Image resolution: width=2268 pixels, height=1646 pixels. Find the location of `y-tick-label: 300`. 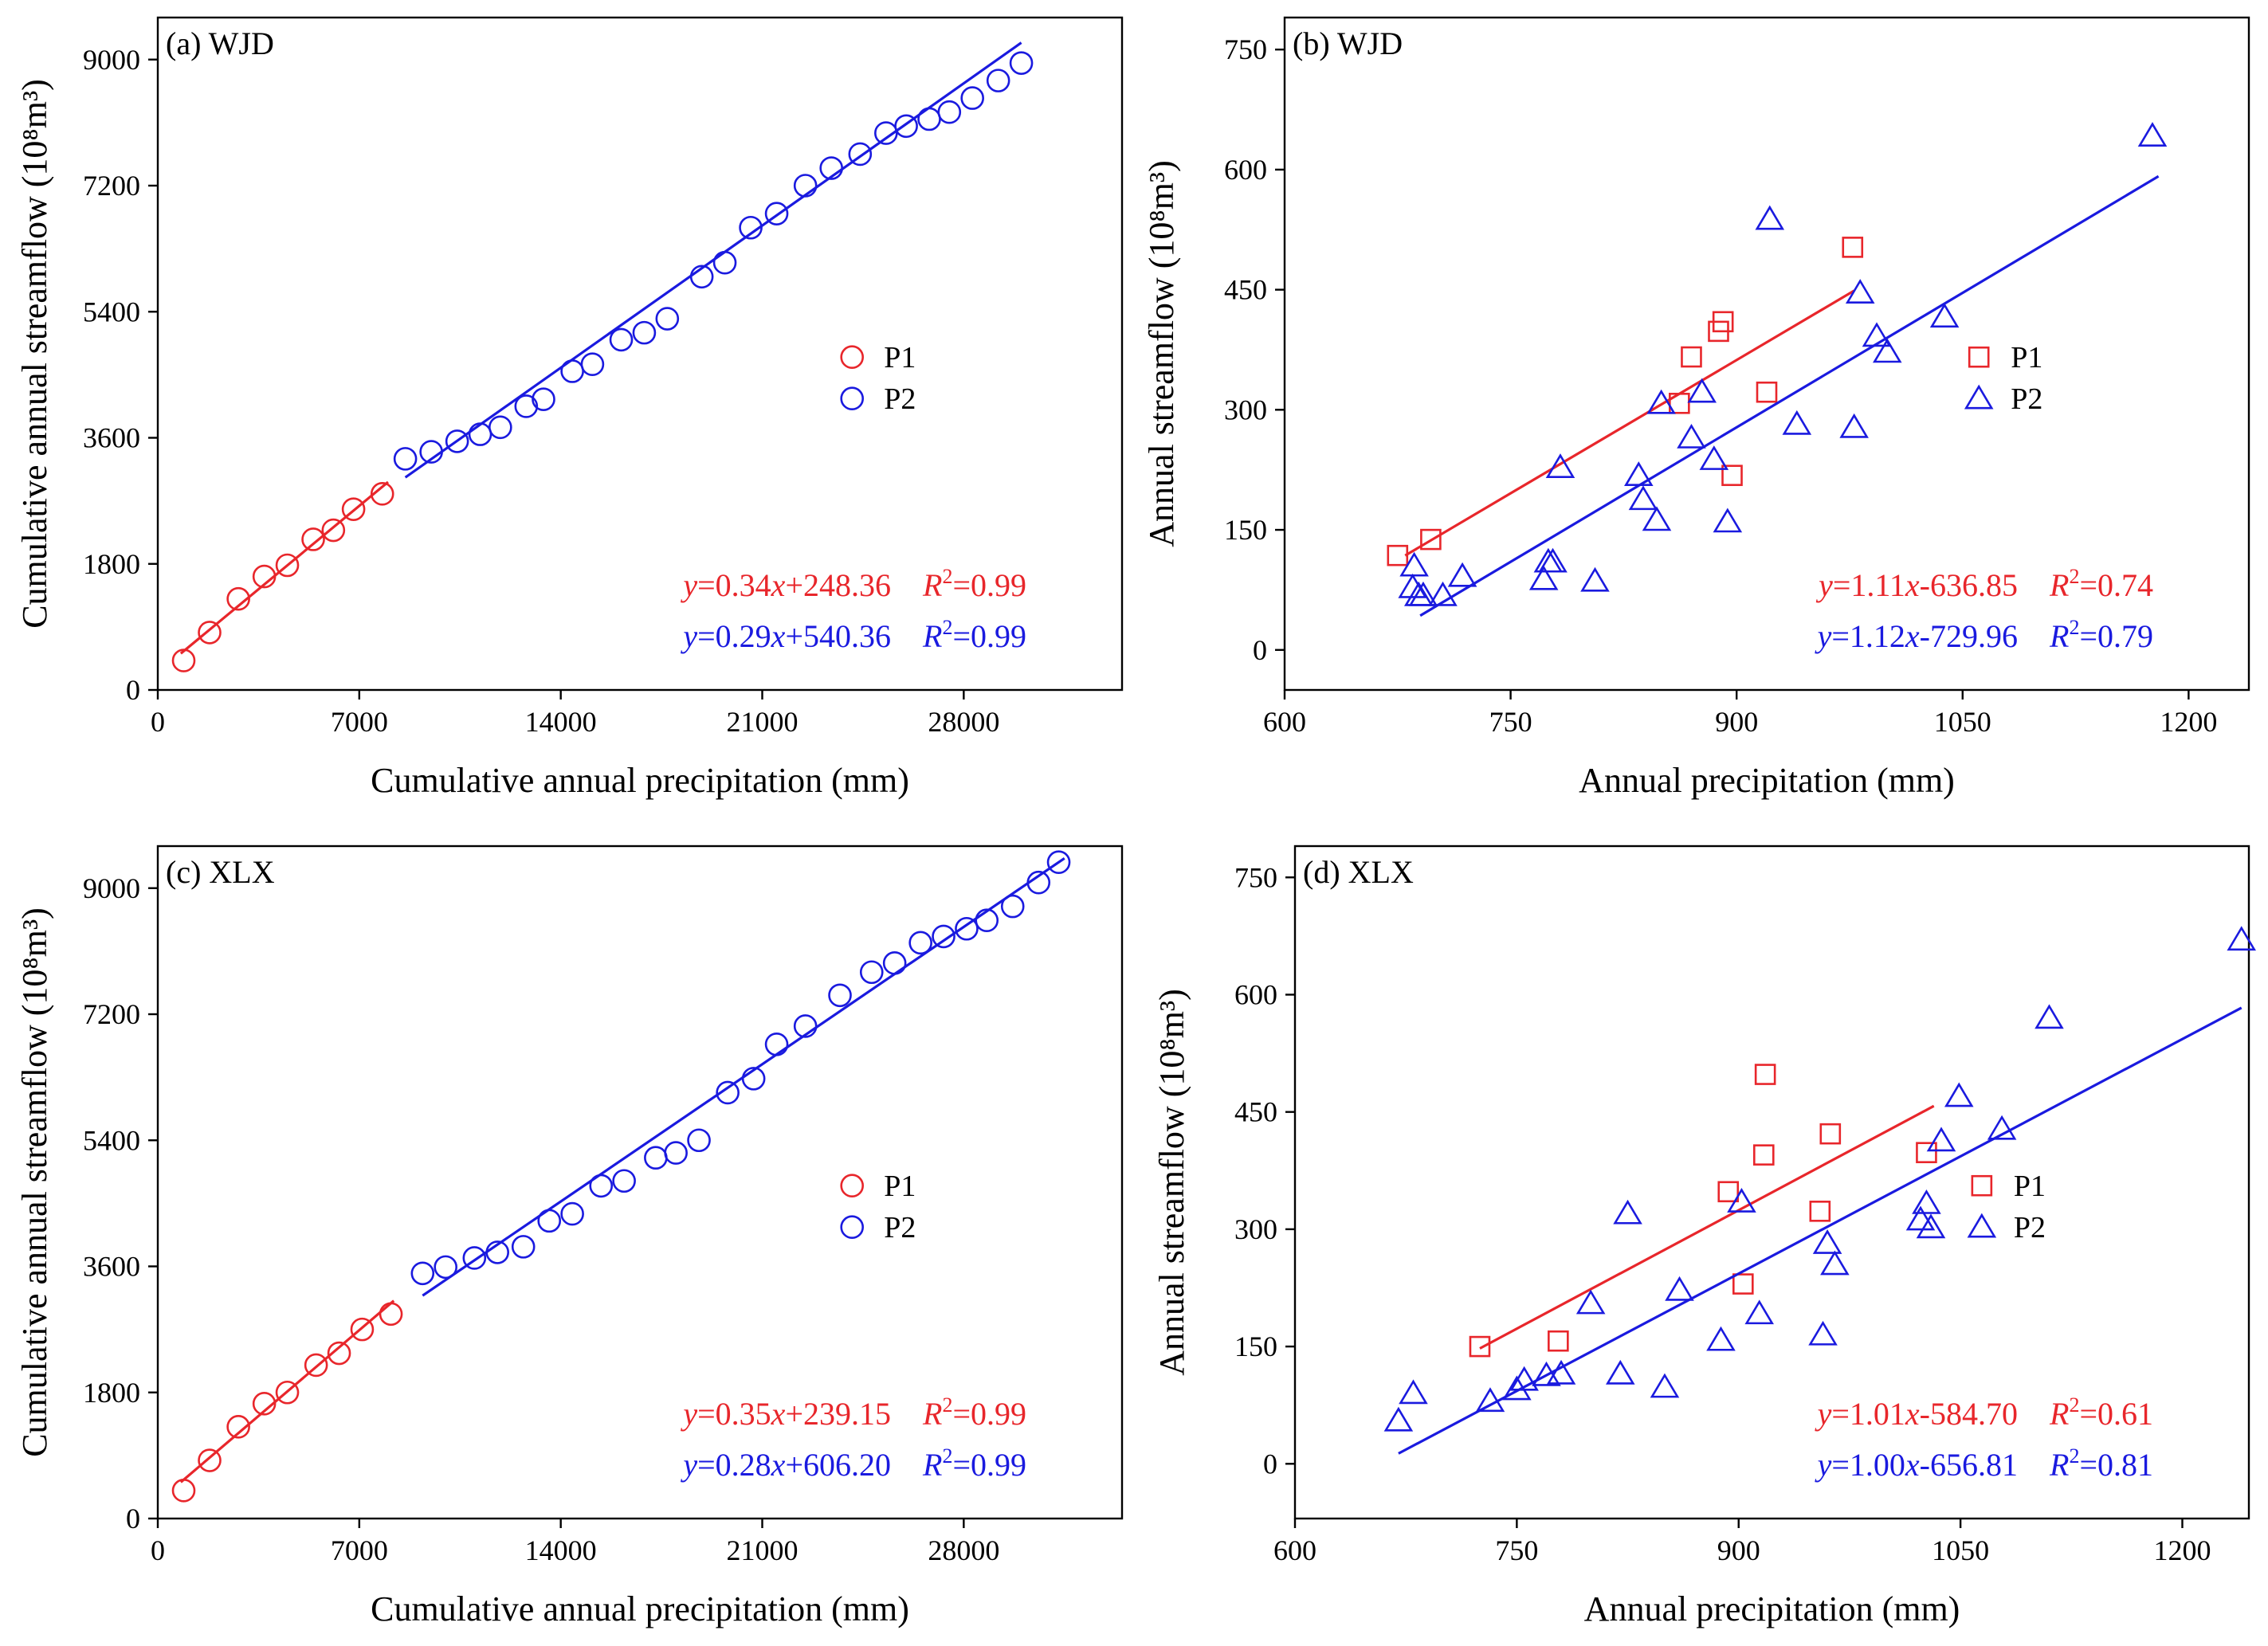

y-tick-label: 300 is located at coordinates (1245, 409).